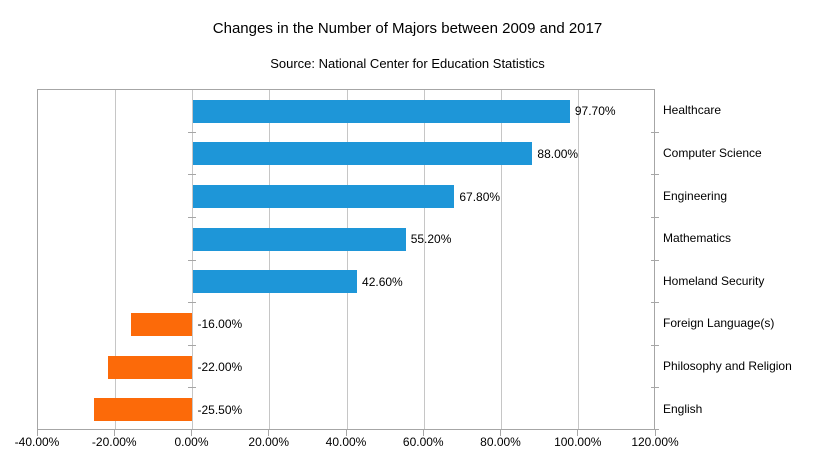 The width and height of the screenshot is (815, 461). I want to click on category-label: Engineering, so click(695, 195).